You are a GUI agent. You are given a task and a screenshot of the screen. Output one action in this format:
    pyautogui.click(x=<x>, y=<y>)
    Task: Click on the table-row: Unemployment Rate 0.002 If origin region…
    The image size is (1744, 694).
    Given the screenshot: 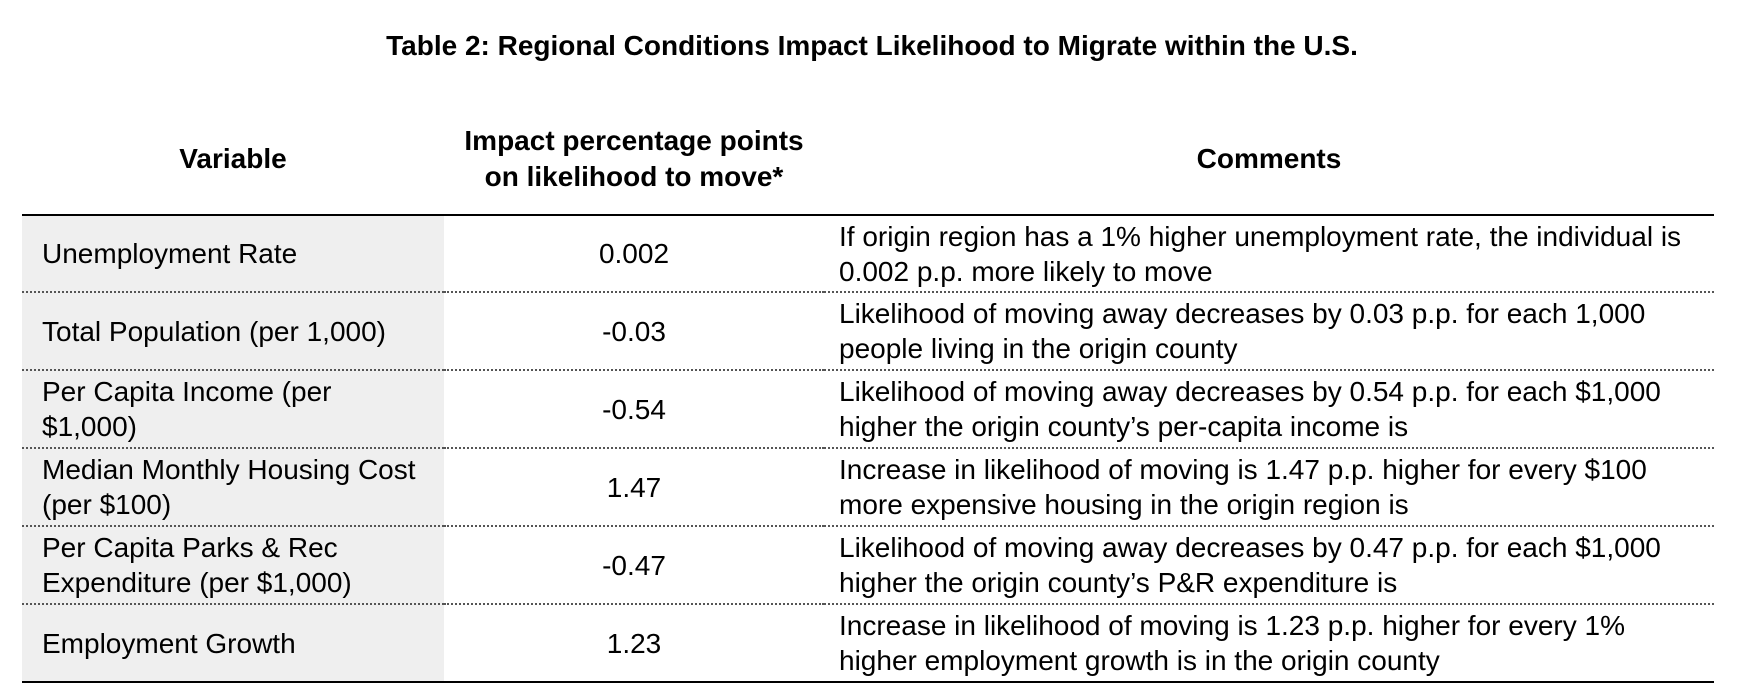 What is the action you would take?
    pyautogui.click(x=868, y=254)
    